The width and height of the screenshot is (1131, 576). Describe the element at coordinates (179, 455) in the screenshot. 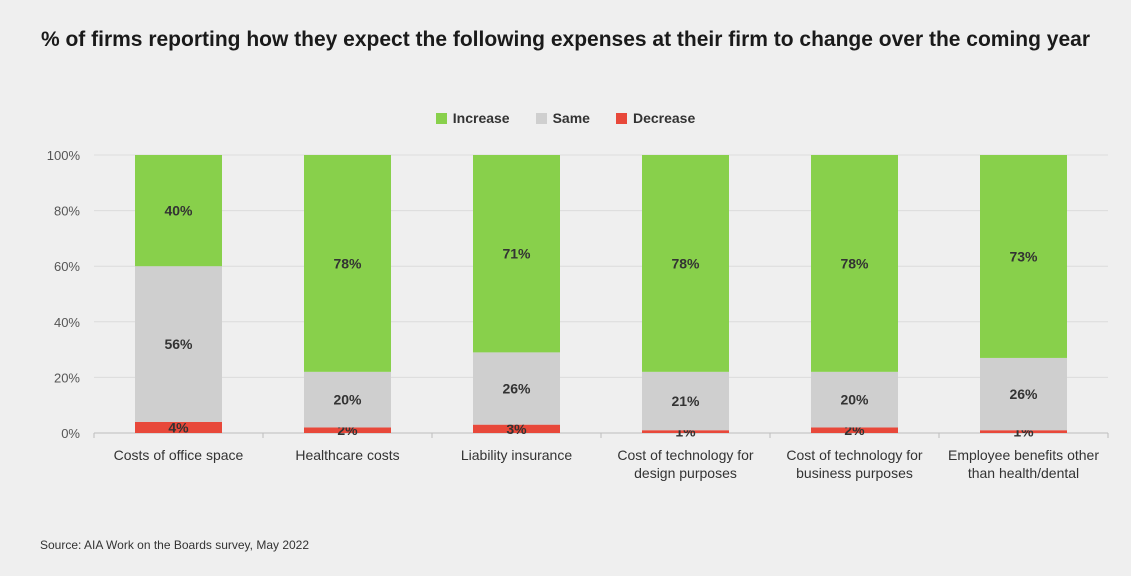

I see `x-category-label: Costs of office space` at that location.